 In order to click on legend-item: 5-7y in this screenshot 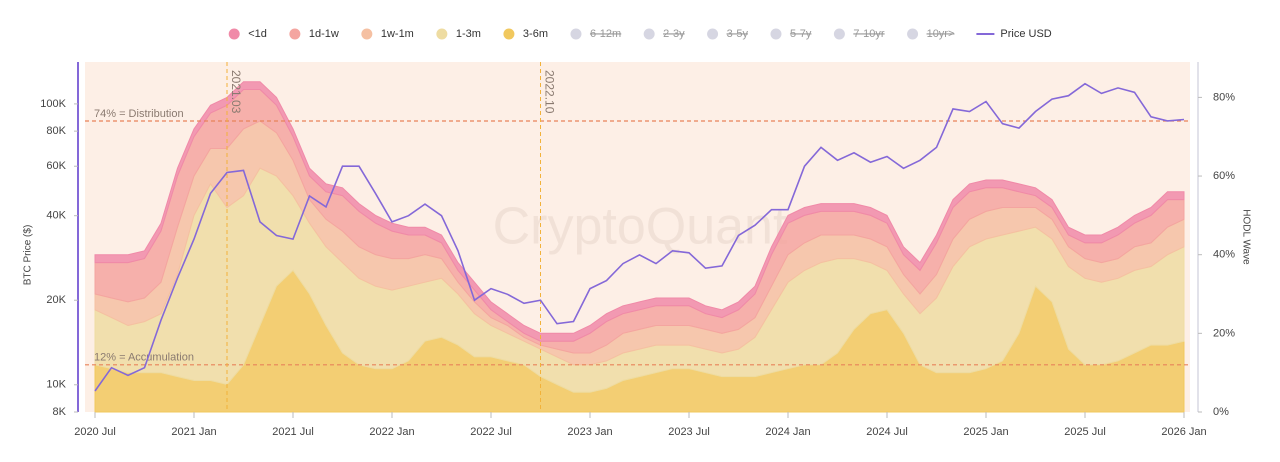, I will do `click(791, 34)`.